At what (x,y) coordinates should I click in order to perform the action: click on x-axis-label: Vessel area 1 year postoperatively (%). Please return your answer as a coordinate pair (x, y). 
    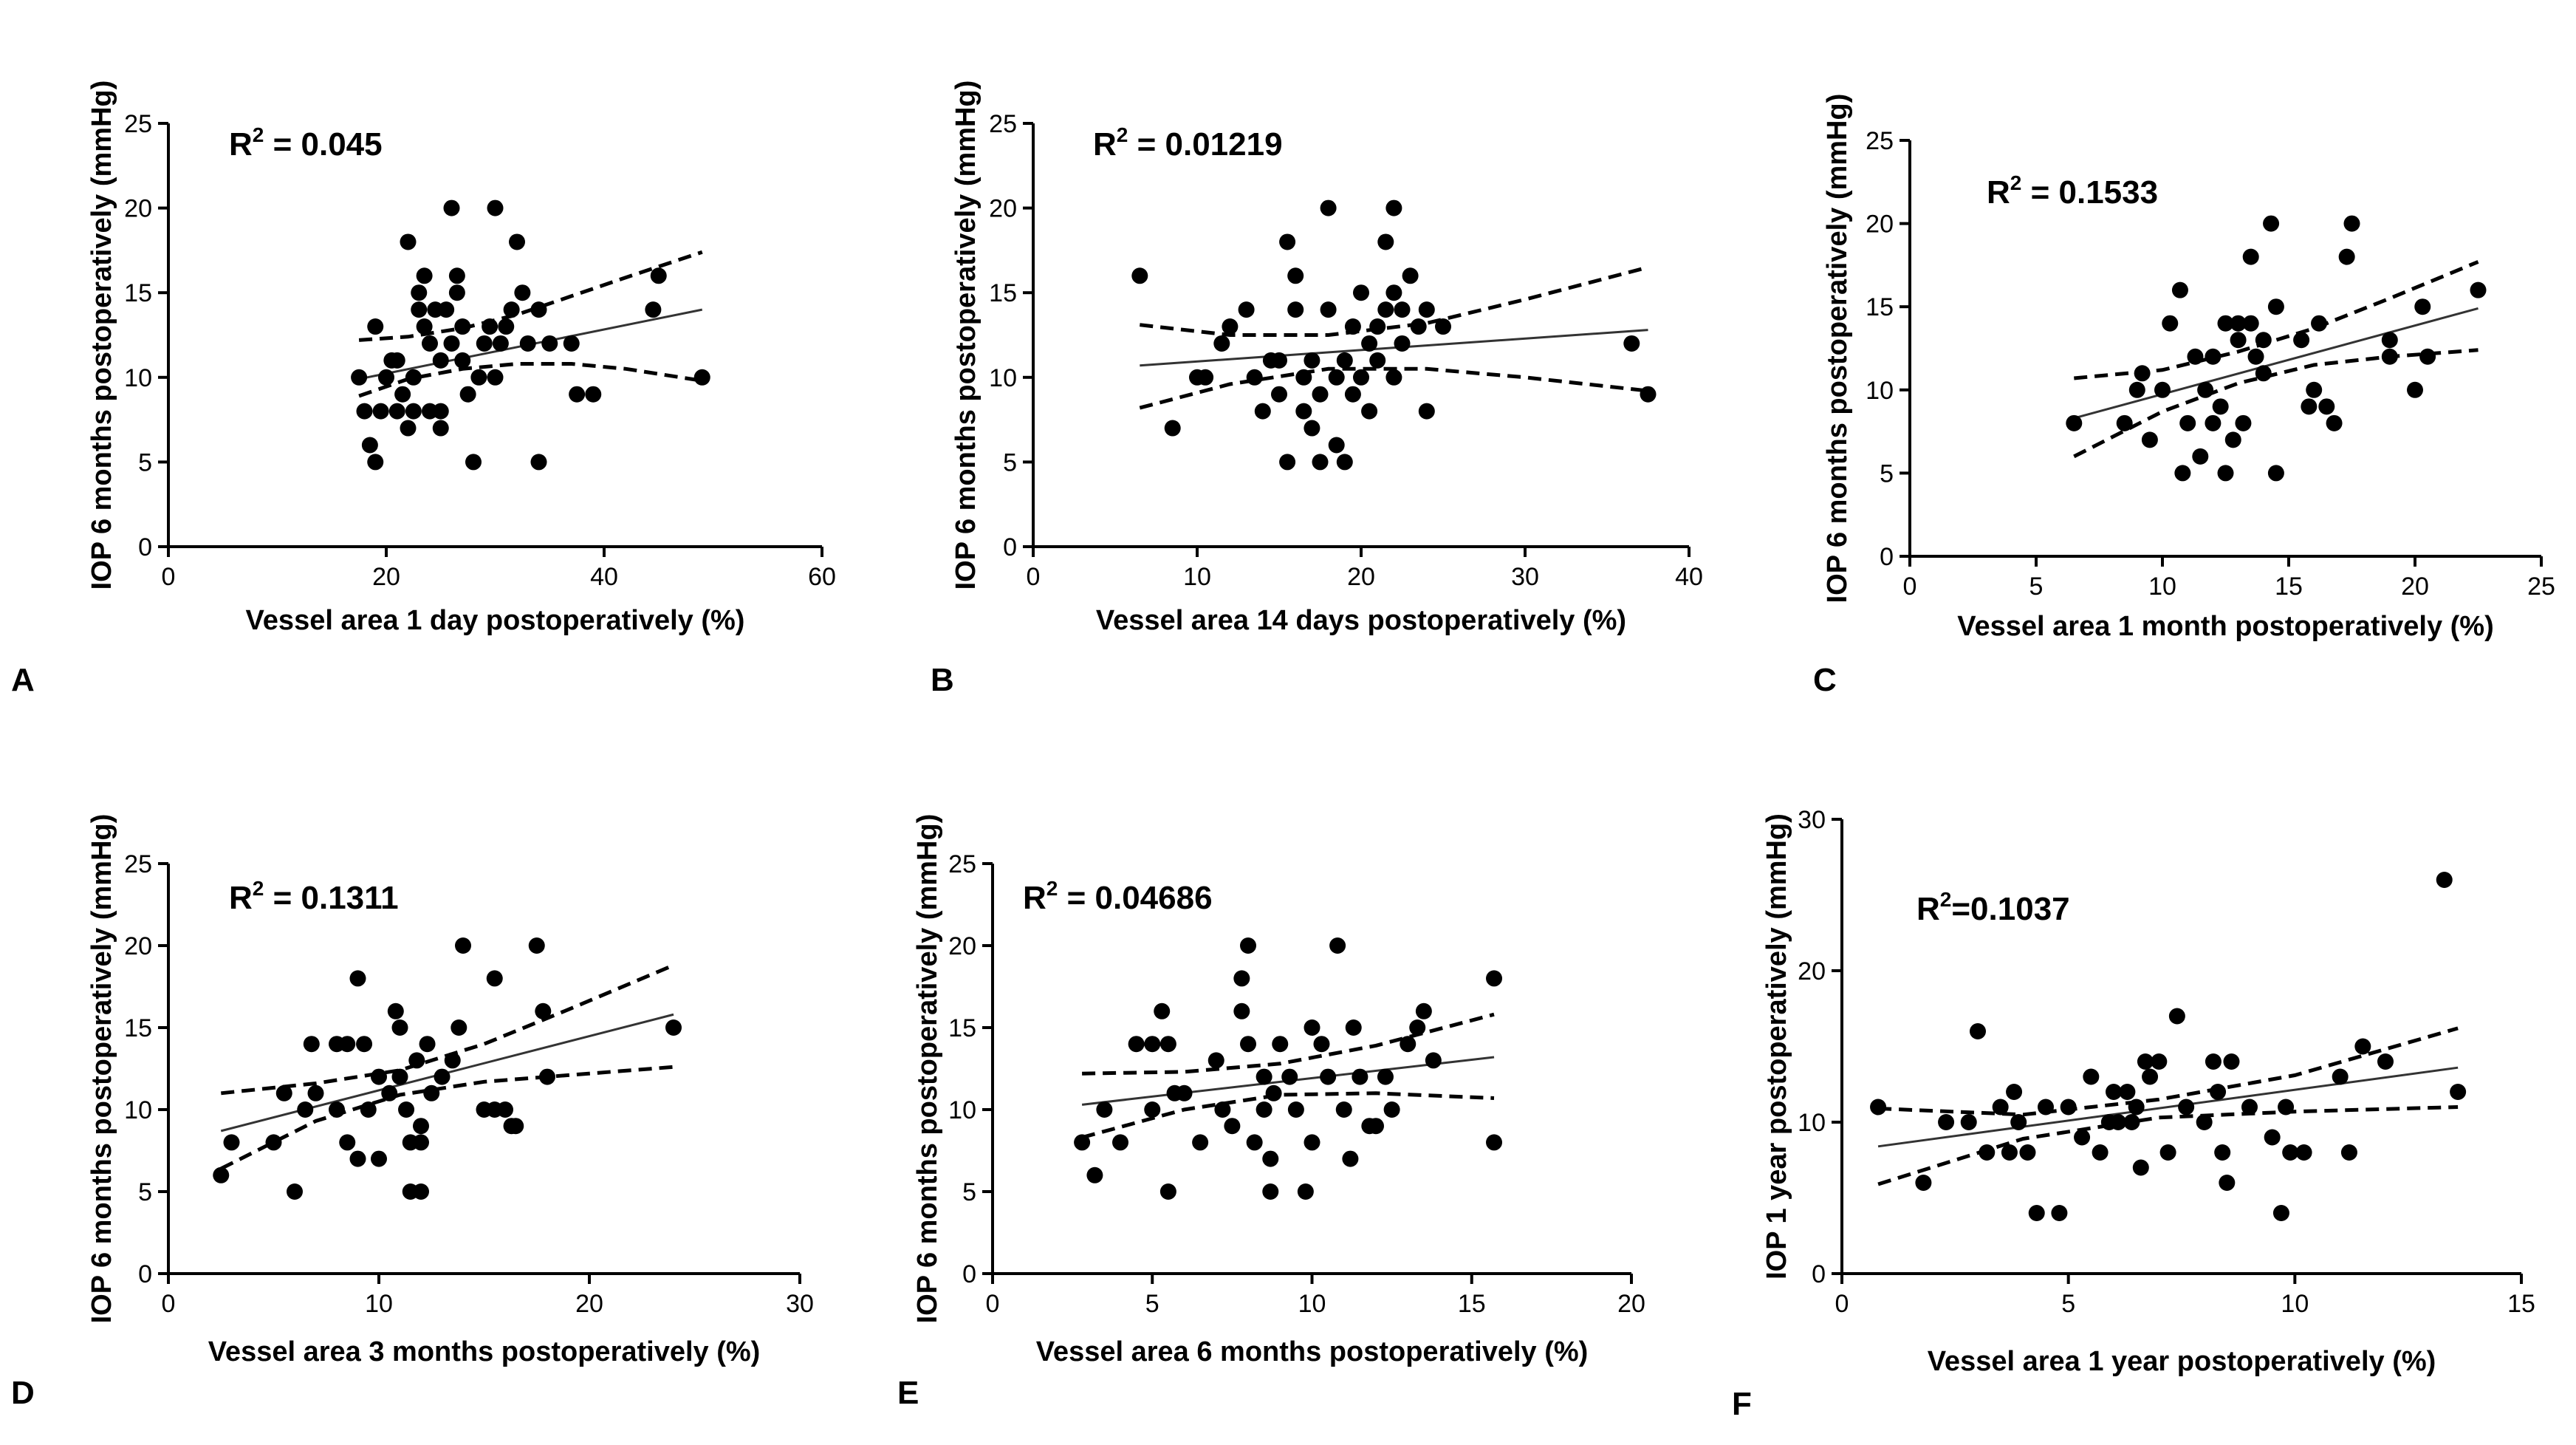
    Looking at the image, I should click on (2182, 1362).